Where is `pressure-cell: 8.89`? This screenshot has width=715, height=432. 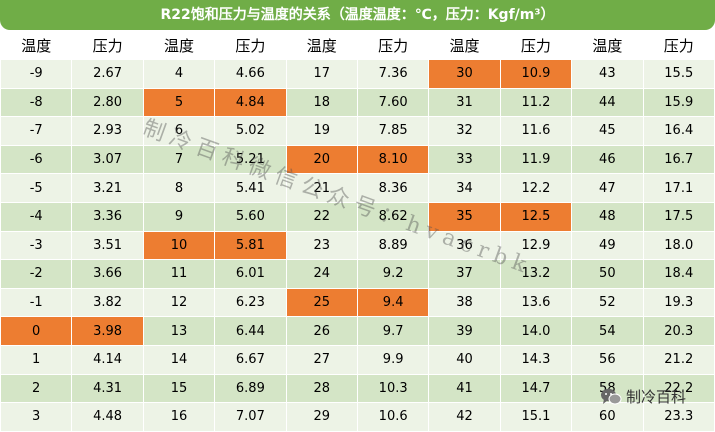
pressure-cell: 8.89 is located at coordinates (393, 245).